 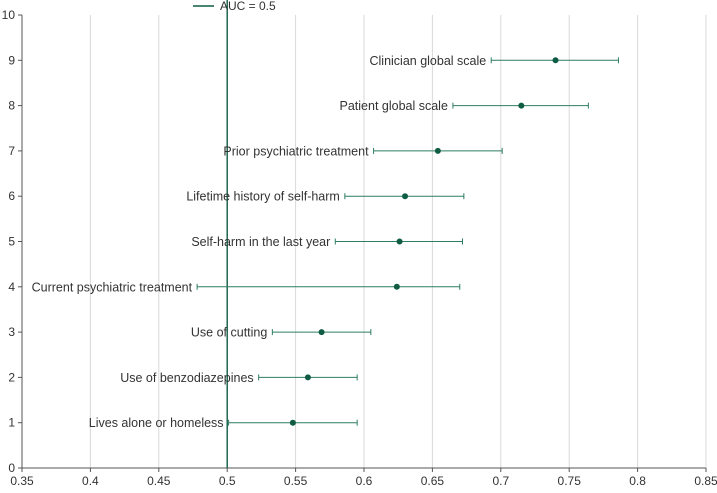 What do you see at coordinates (637, 481) in the screenshot?
I see `x-tick-label: 0.8` at bounding box center [637, 481].